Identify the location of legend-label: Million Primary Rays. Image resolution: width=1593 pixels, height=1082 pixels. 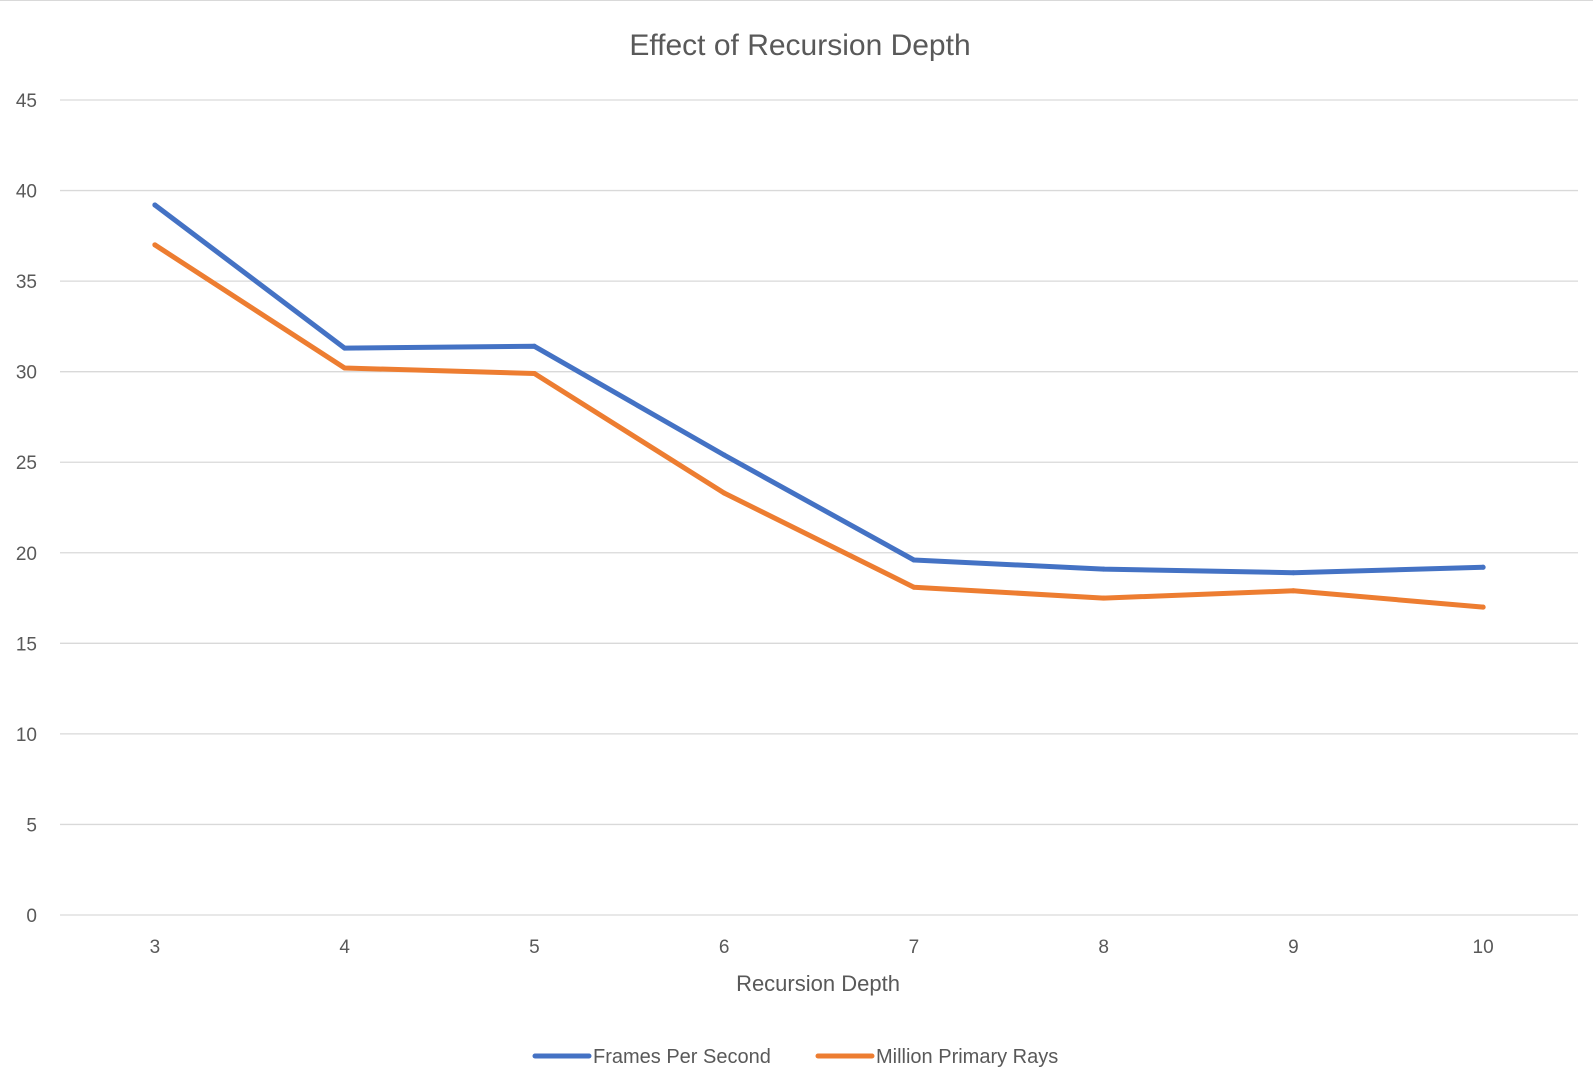
(967, 1057).